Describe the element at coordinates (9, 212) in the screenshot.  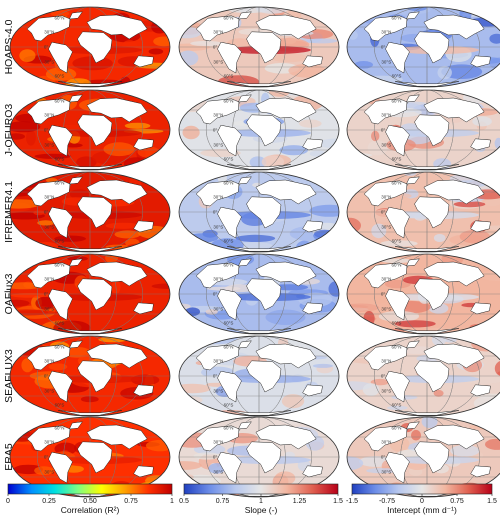
I see `row-label-ifremer4-1: IFREMER4.1` at that location.